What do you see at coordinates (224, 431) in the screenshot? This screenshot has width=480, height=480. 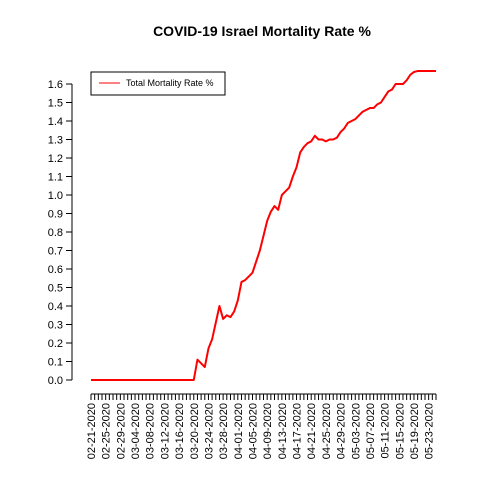 I see `x-tick-label: 03-28-2020` at bounding box center [224, 431].